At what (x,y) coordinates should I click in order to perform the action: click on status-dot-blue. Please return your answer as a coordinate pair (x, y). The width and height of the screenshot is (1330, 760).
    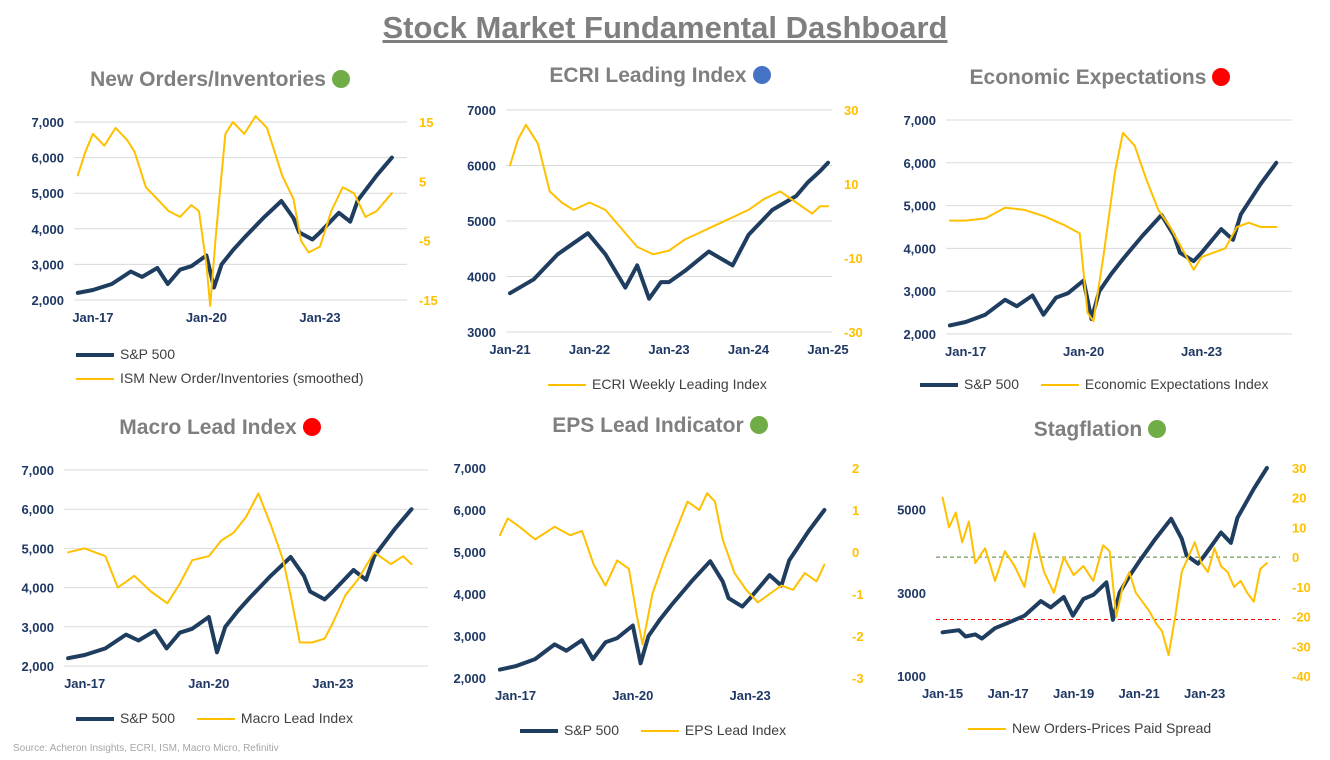
    Looking at the image, I should click on (761, 75).